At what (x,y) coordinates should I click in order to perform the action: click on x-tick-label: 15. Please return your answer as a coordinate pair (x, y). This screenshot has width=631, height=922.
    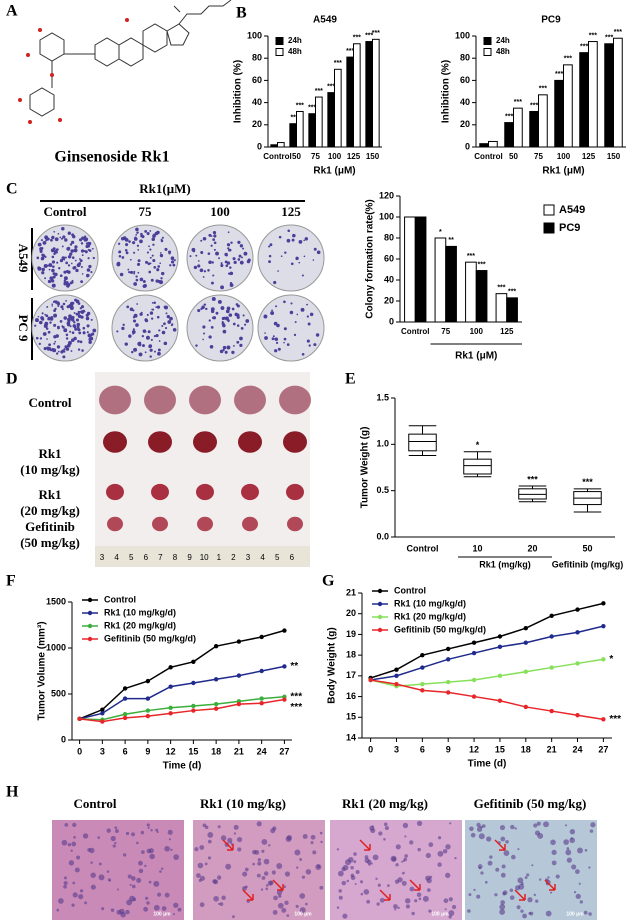
    Looking at the image, I should click on (500, 749).